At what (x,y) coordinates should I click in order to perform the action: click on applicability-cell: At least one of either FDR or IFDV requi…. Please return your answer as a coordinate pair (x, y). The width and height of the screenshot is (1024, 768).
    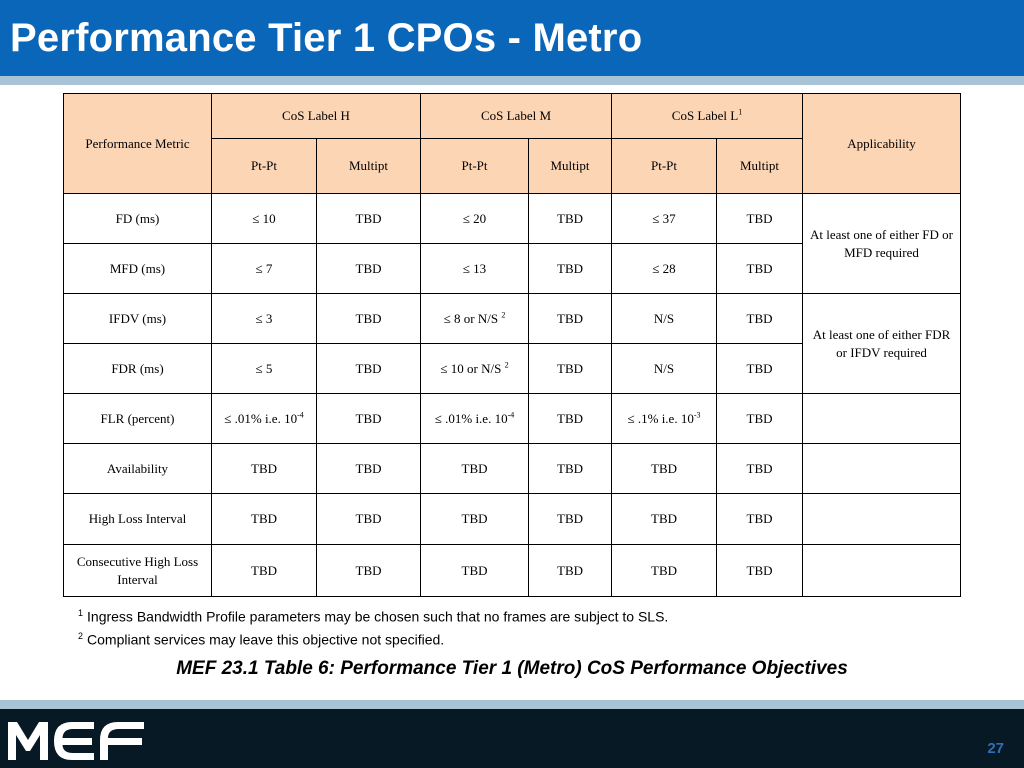
    Looking at the image, I should click on (881, 343).